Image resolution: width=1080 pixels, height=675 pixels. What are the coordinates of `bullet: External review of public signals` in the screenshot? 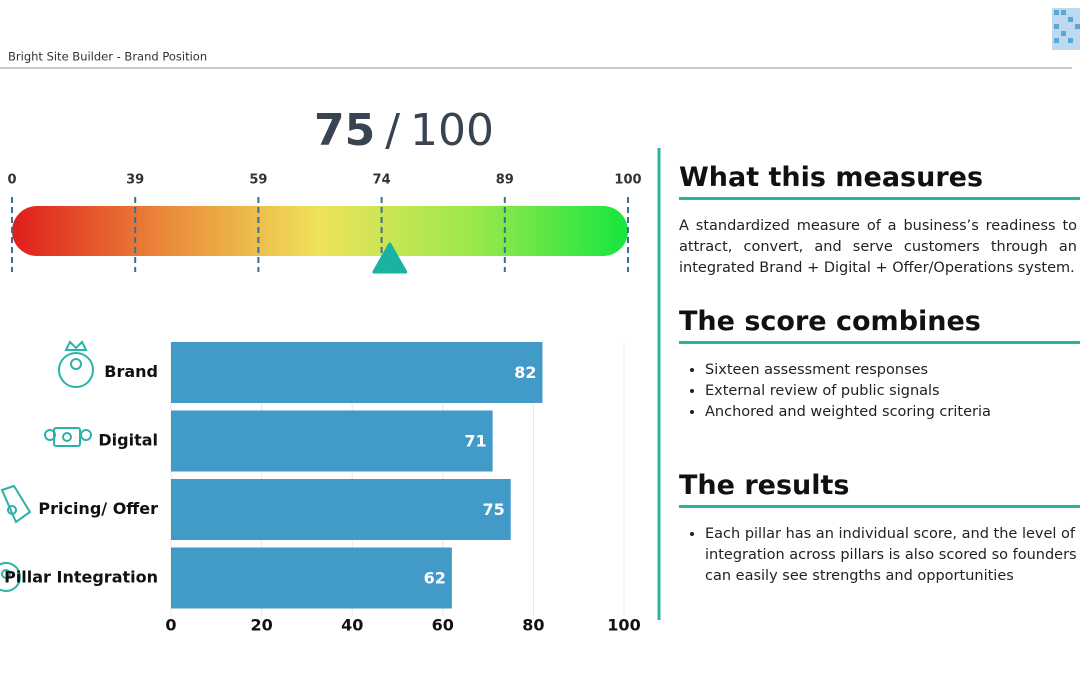 It's located at (892, 391).